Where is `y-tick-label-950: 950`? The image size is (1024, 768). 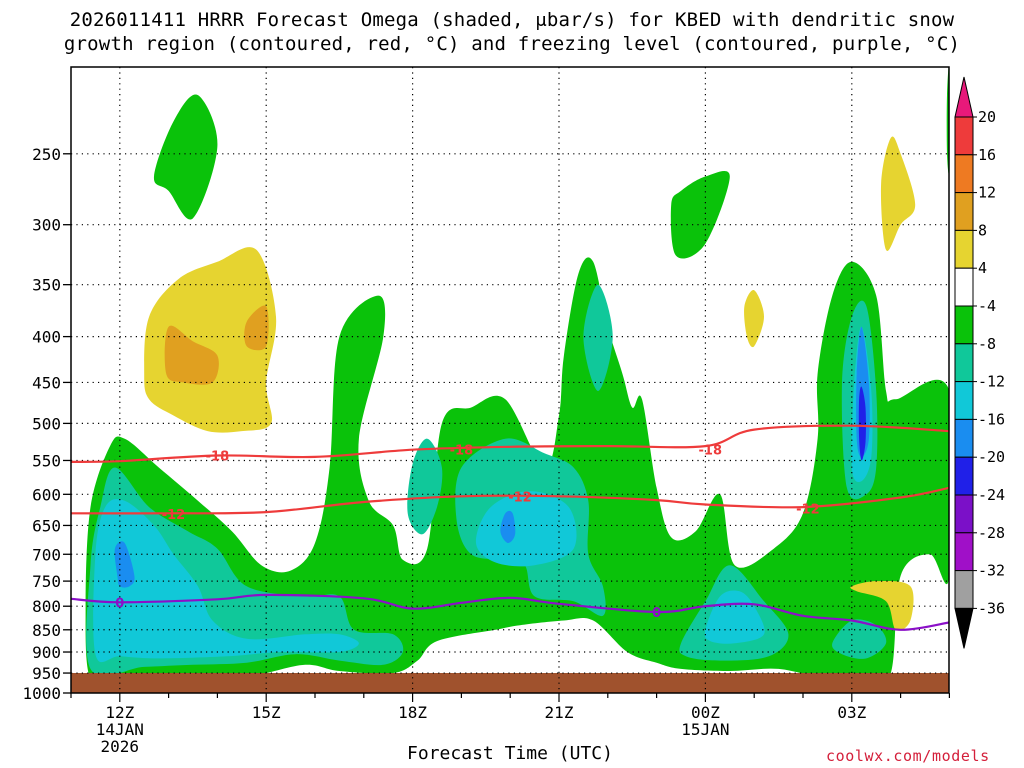 y-tick-label-950: 950 is located at coordinates (46, 673).